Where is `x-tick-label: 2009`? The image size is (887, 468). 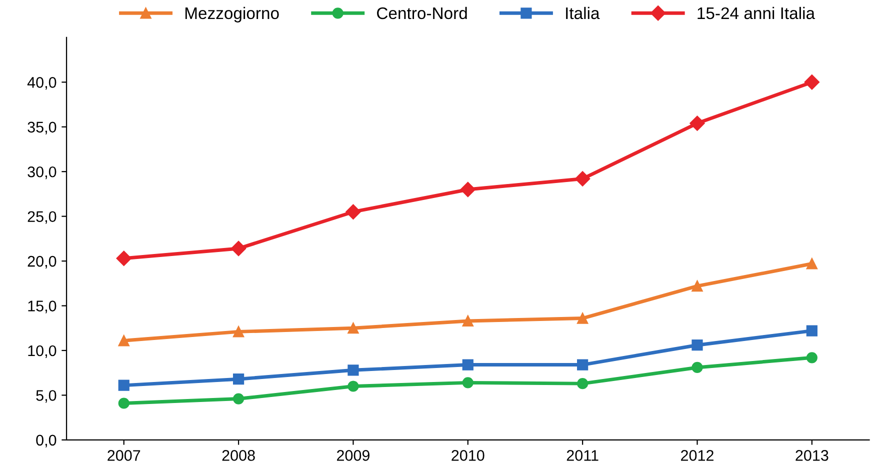 x-tick-label: 2009 is located at coordinates (353, 455).